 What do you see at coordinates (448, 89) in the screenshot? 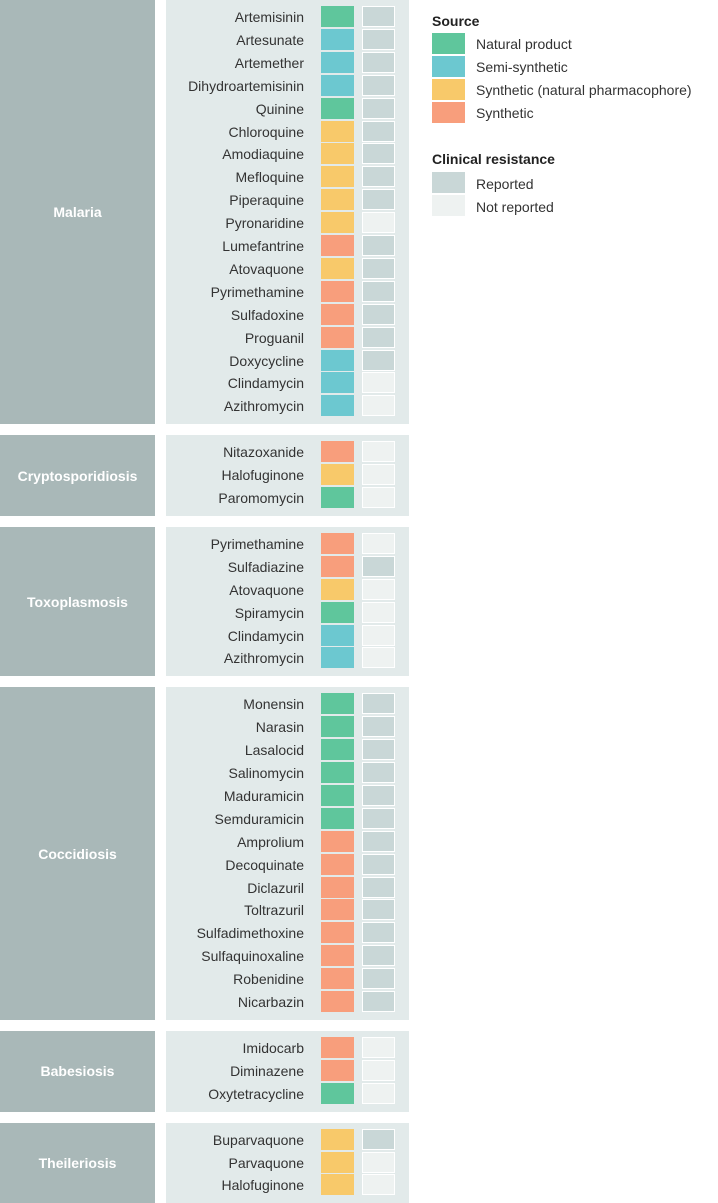
I see `legend-swatch-synthnat` at bounding box center [448, 89].